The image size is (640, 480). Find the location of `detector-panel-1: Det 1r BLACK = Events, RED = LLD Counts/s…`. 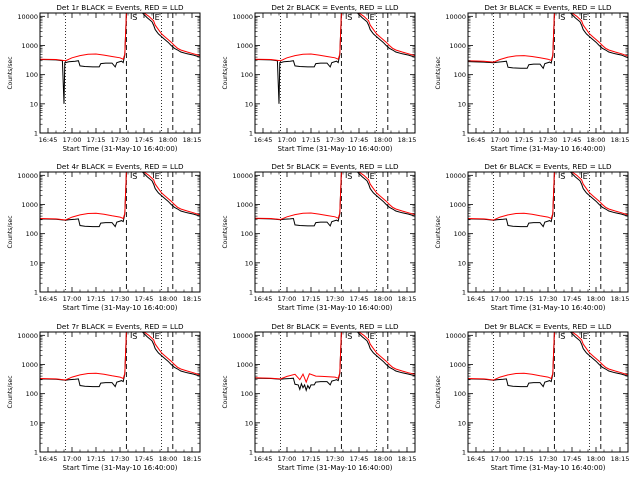

detector-panel-1: Det 1r BLACK = Events, RED = LLD Counts/s… is located at coordinates (104, 78).